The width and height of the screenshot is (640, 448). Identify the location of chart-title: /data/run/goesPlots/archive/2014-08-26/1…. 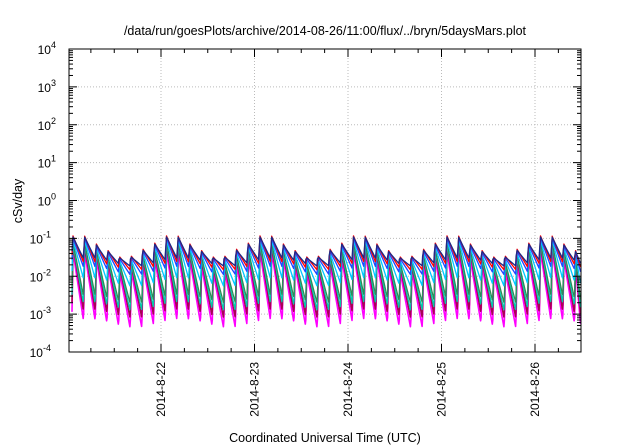
(325, 31).